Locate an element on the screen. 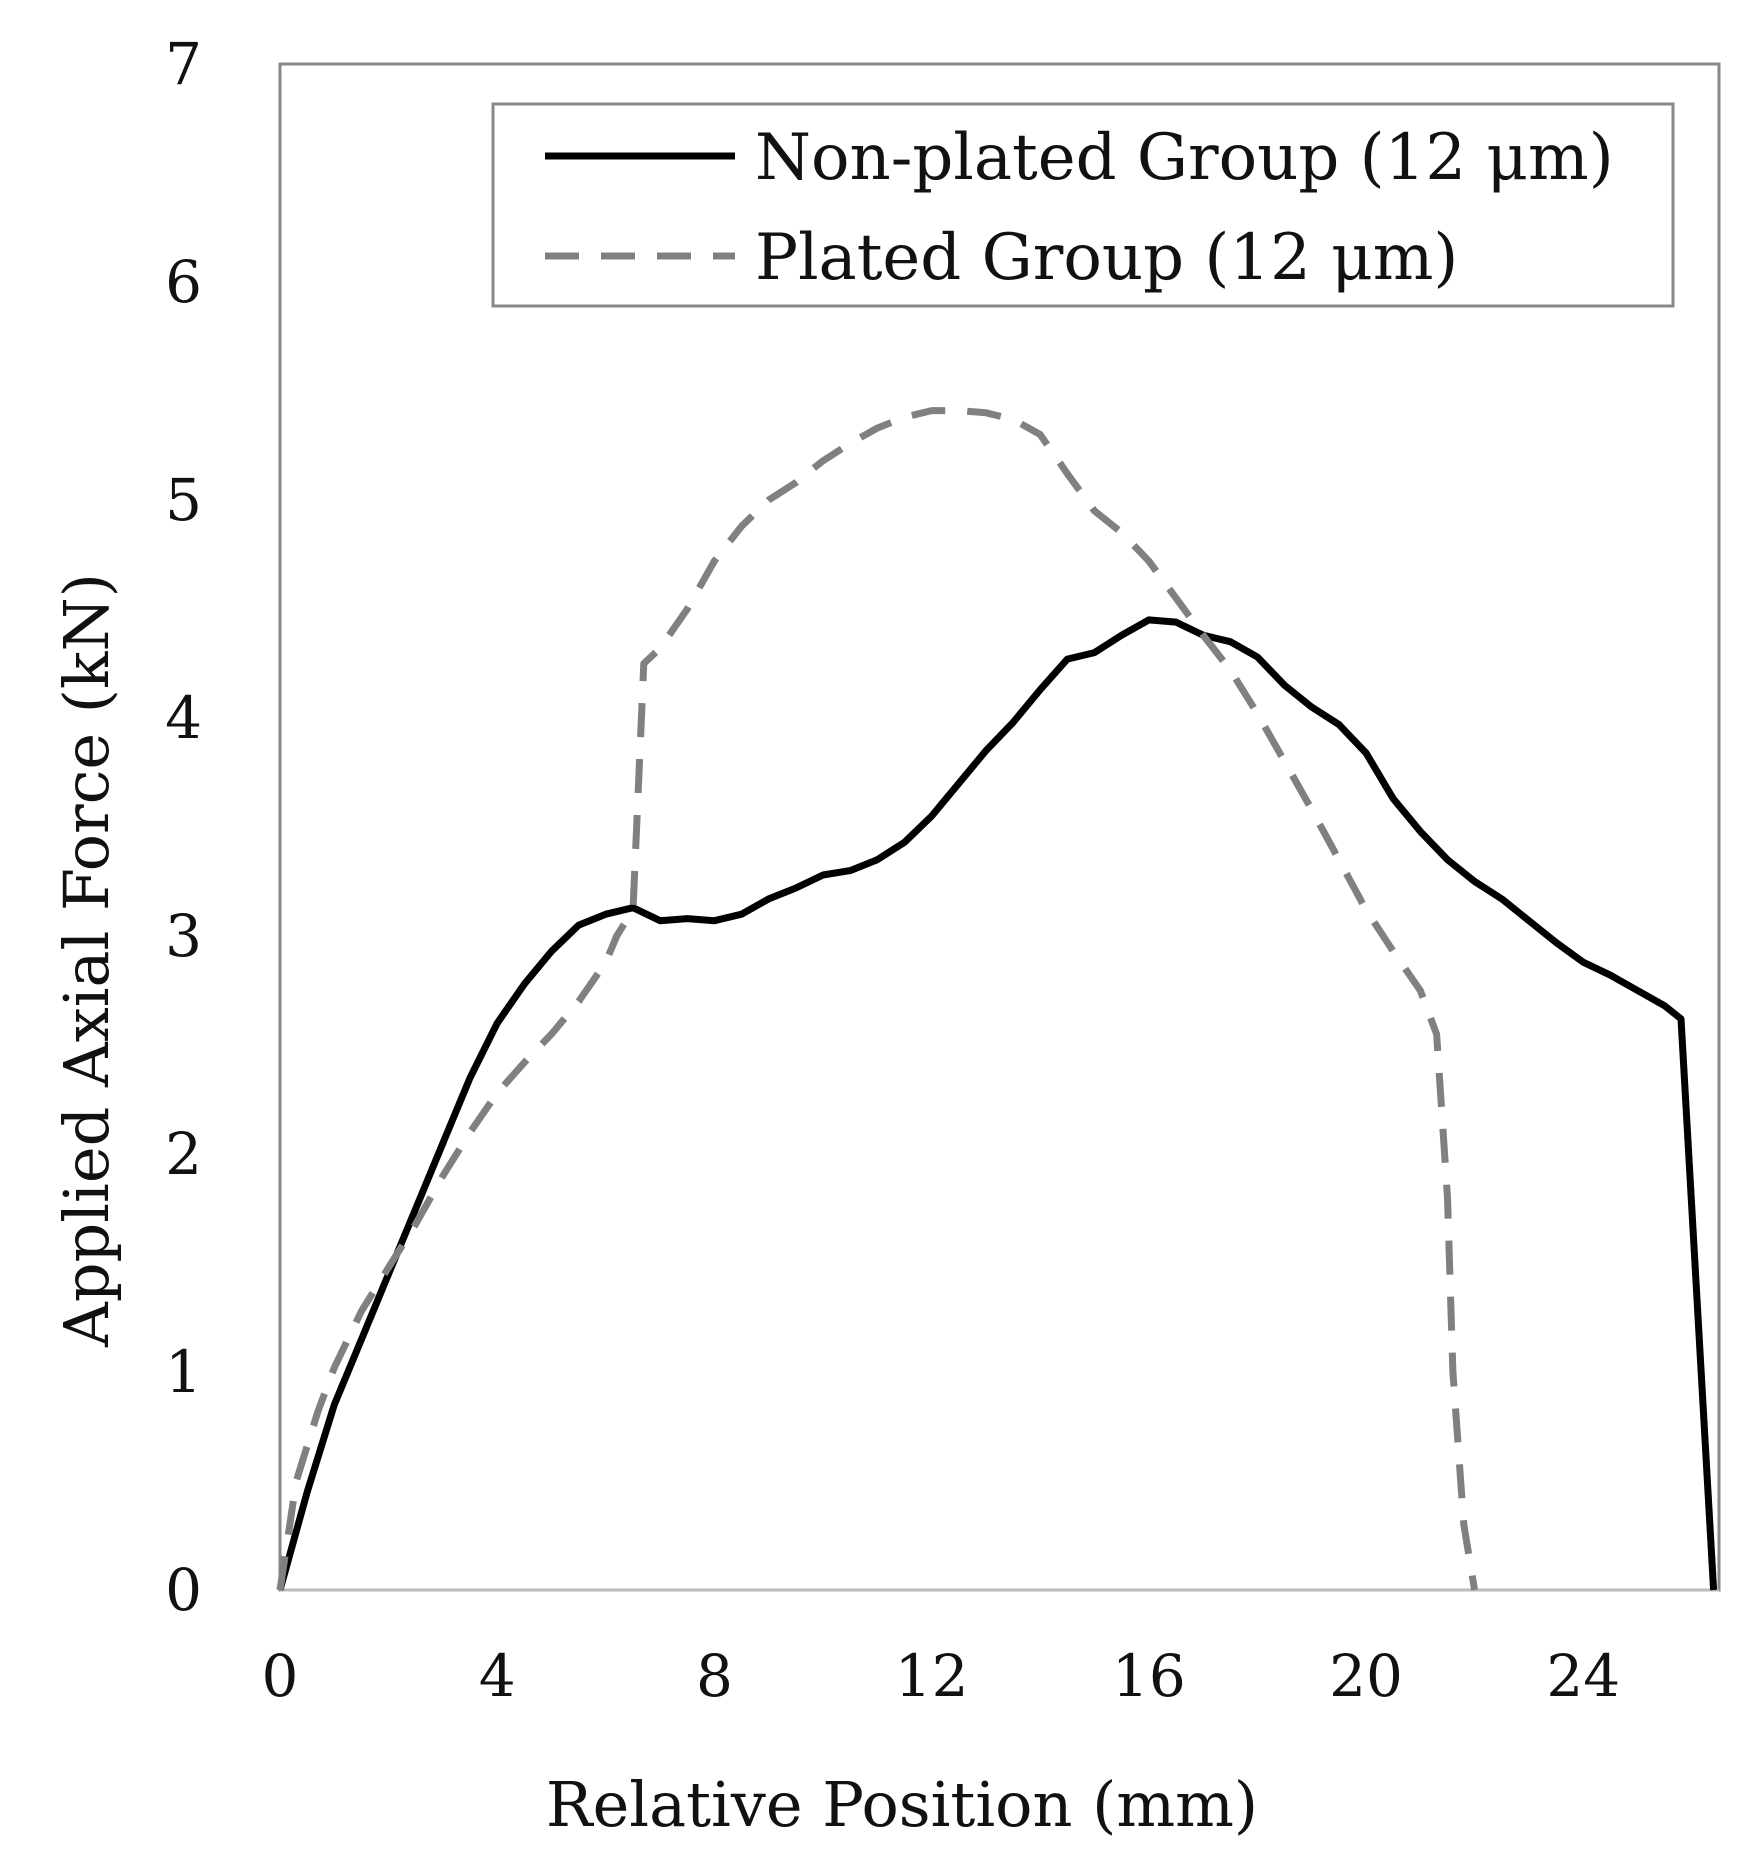 This screenshot has height=1872, width=1746. x-tick-label: 24 is located at coordinates (1583, 1676).